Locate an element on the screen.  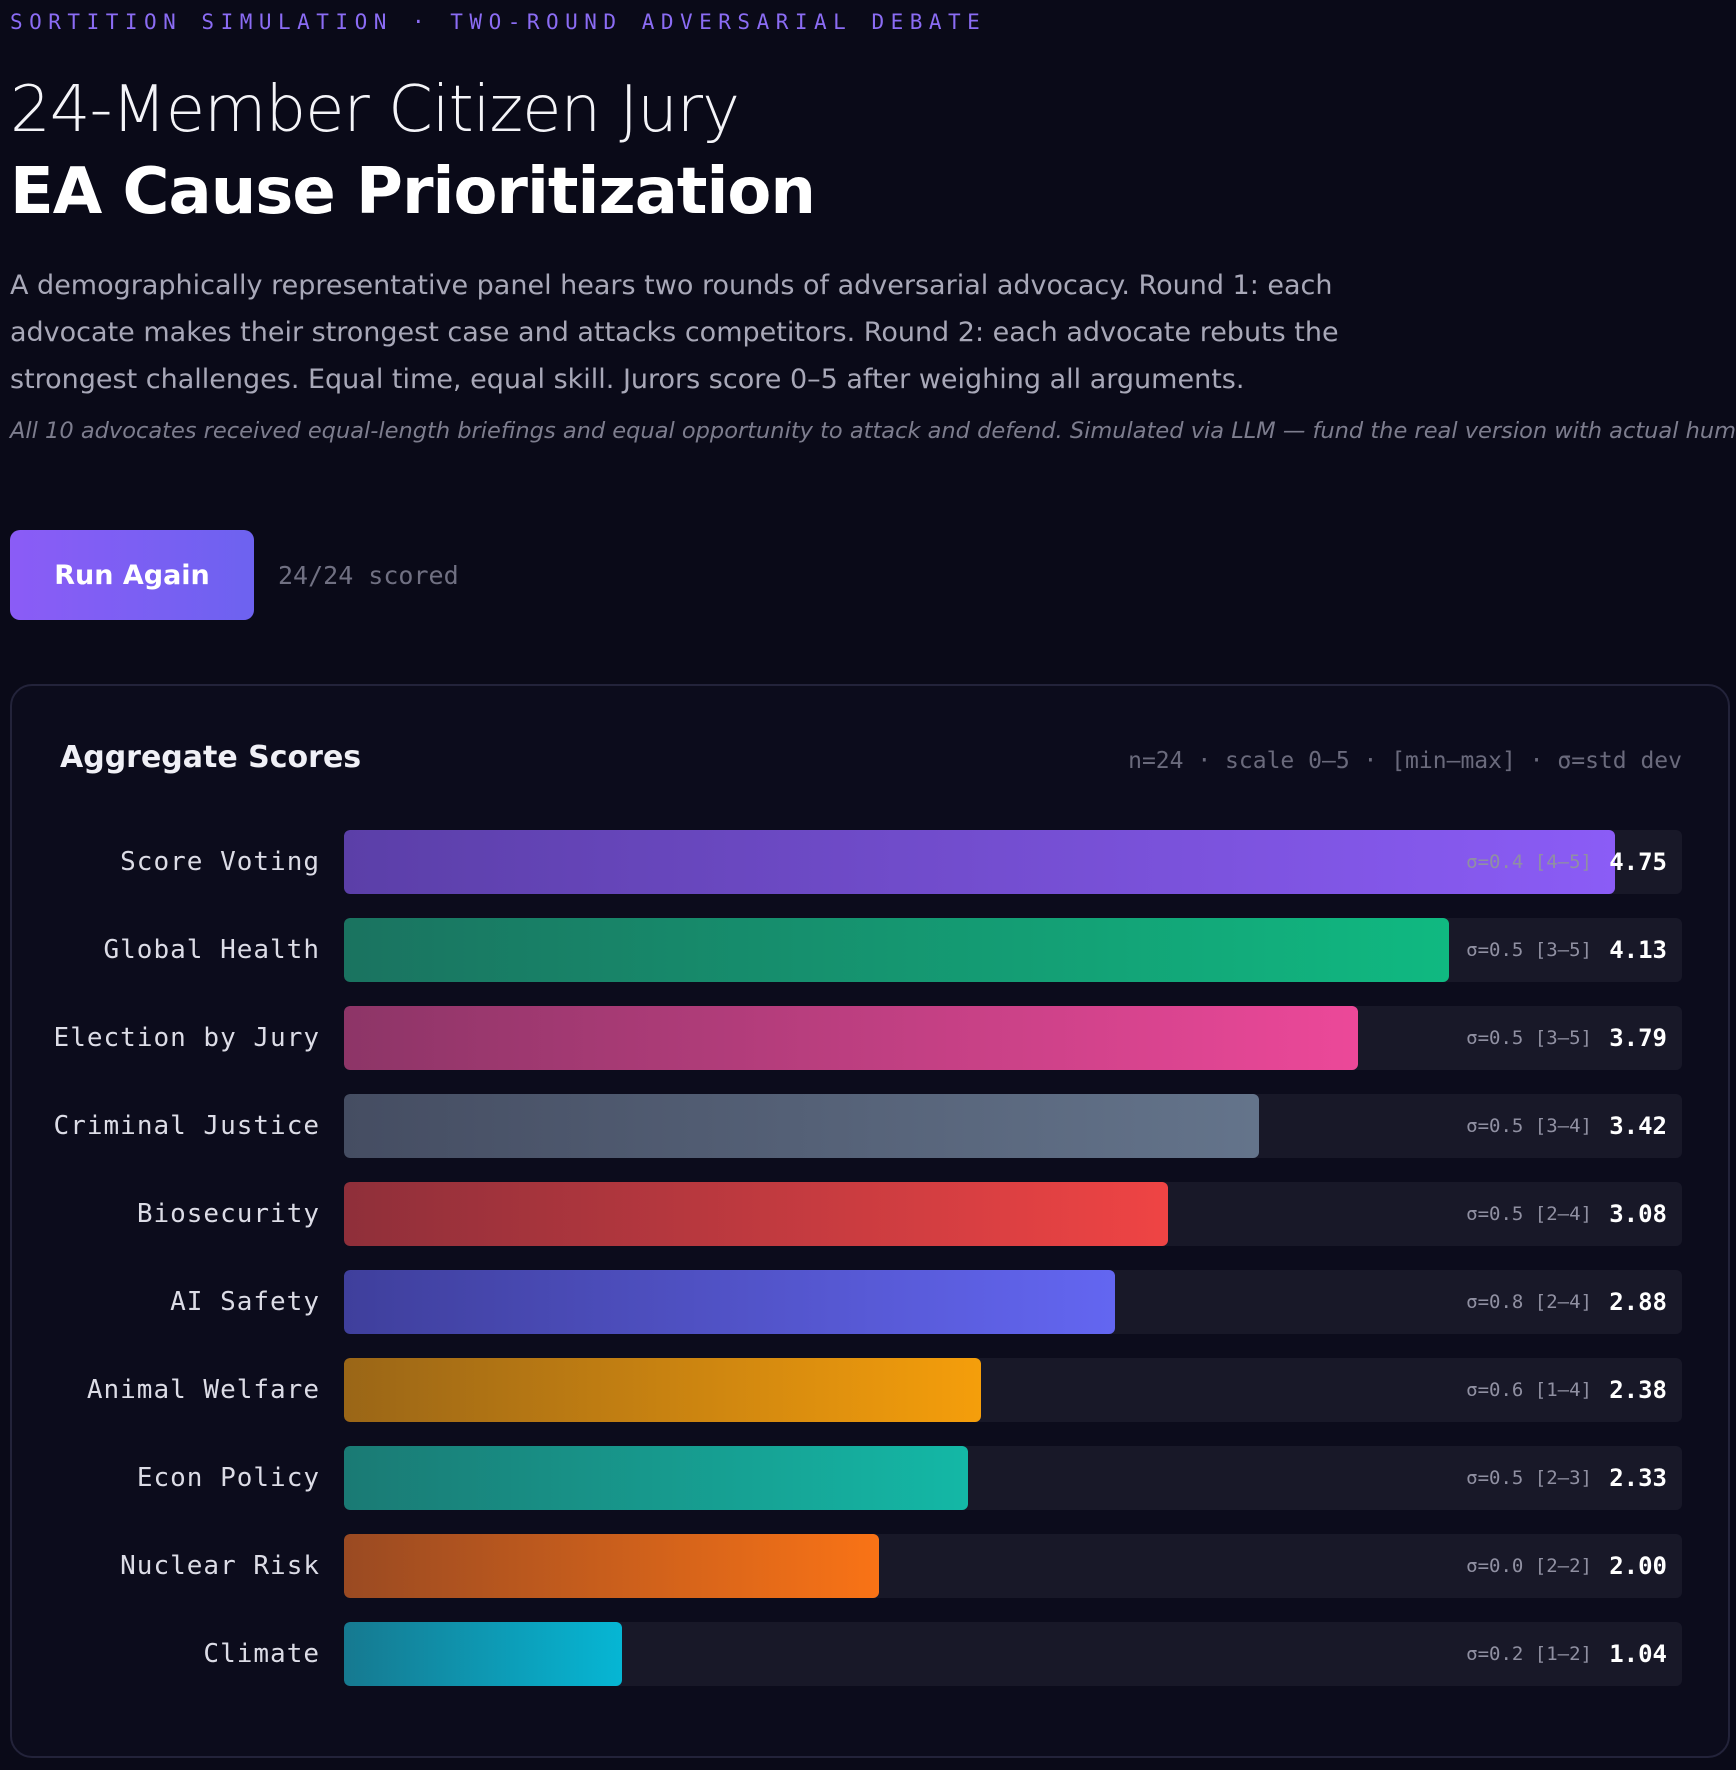
bar-category-label: Nuclear Risk is located at coordinates (220, 1566).